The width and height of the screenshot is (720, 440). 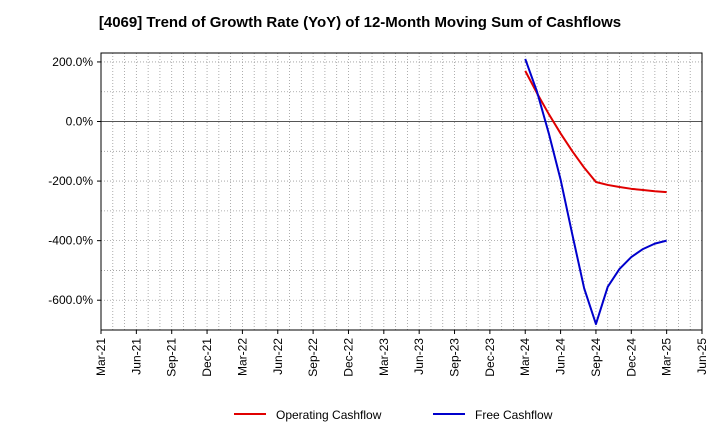 I want to click on legend-label: Free Cashflow, so click(x=514, y=415).